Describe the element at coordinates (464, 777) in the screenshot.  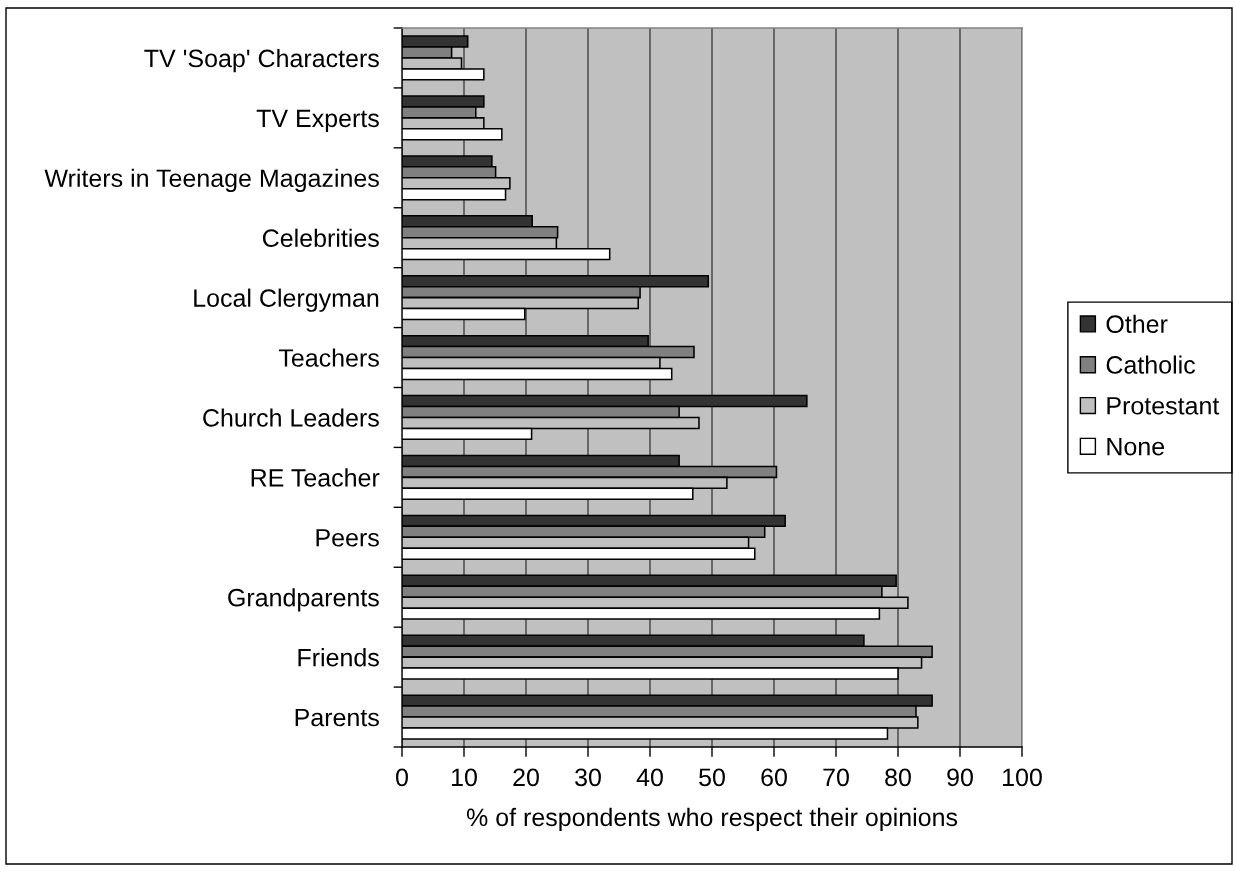
I see `x-tick-label: 10` at that location.